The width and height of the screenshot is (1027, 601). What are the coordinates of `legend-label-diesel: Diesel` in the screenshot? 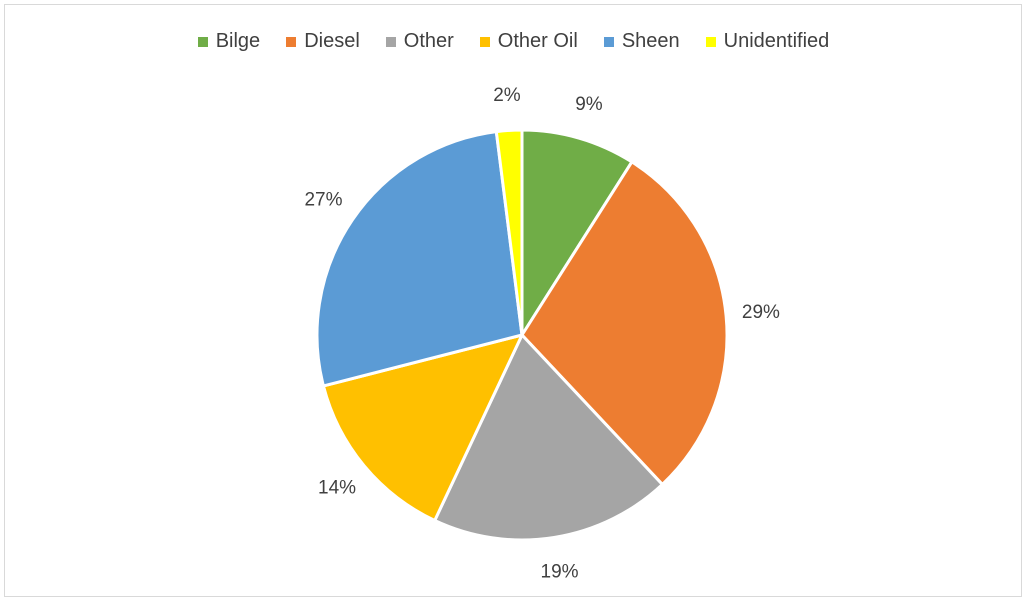 It's located at (332, 41).